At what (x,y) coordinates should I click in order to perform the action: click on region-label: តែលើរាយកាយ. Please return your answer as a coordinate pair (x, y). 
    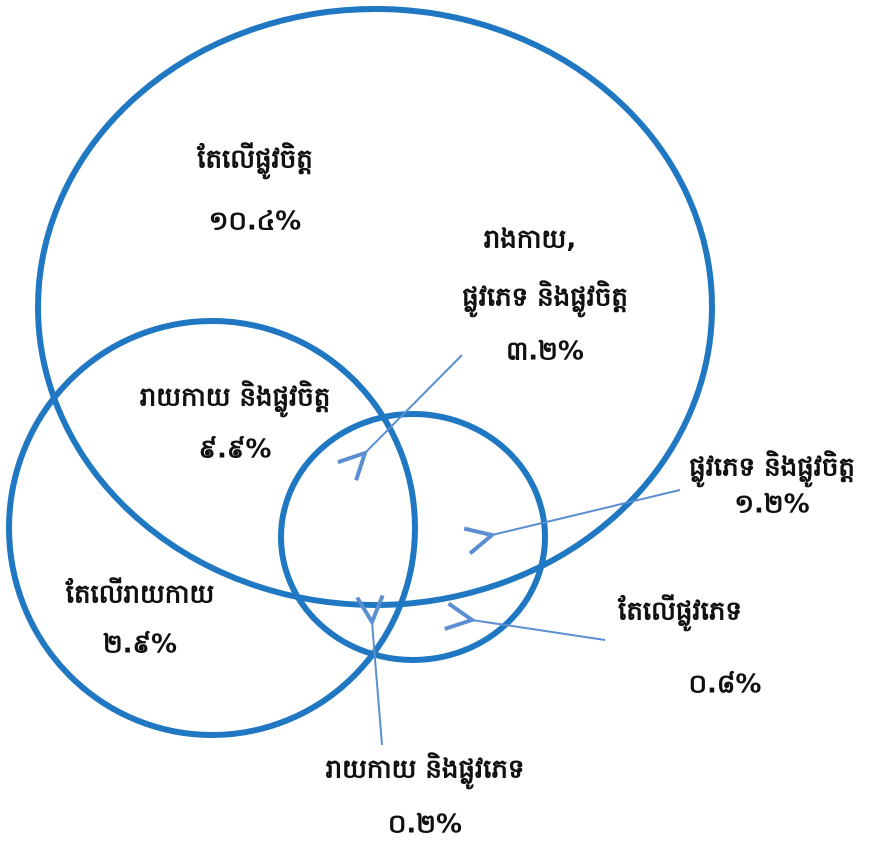
    Looking at the image, I should click on (140, 593).